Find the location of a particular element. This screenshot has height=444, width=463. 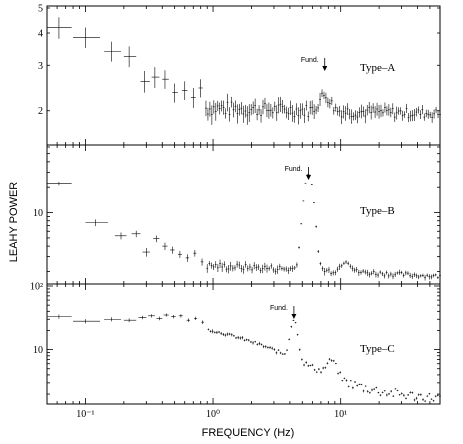

panel-type-label: Type–A is located at coordinates (377, 68).